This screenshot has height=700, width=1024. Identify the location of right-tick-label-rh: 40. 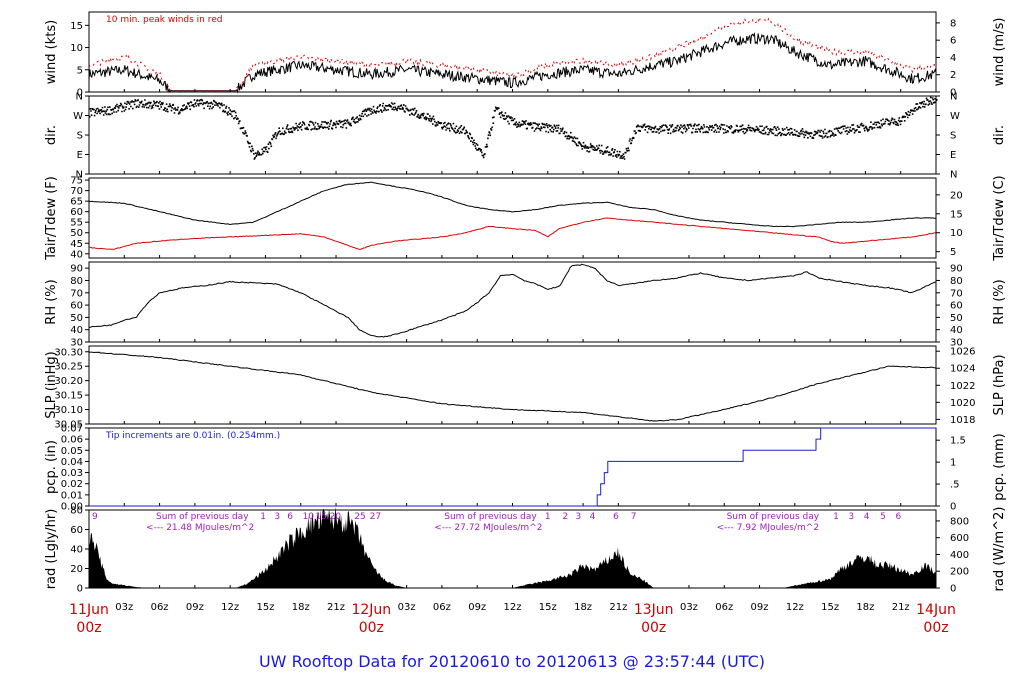
(956, 330).